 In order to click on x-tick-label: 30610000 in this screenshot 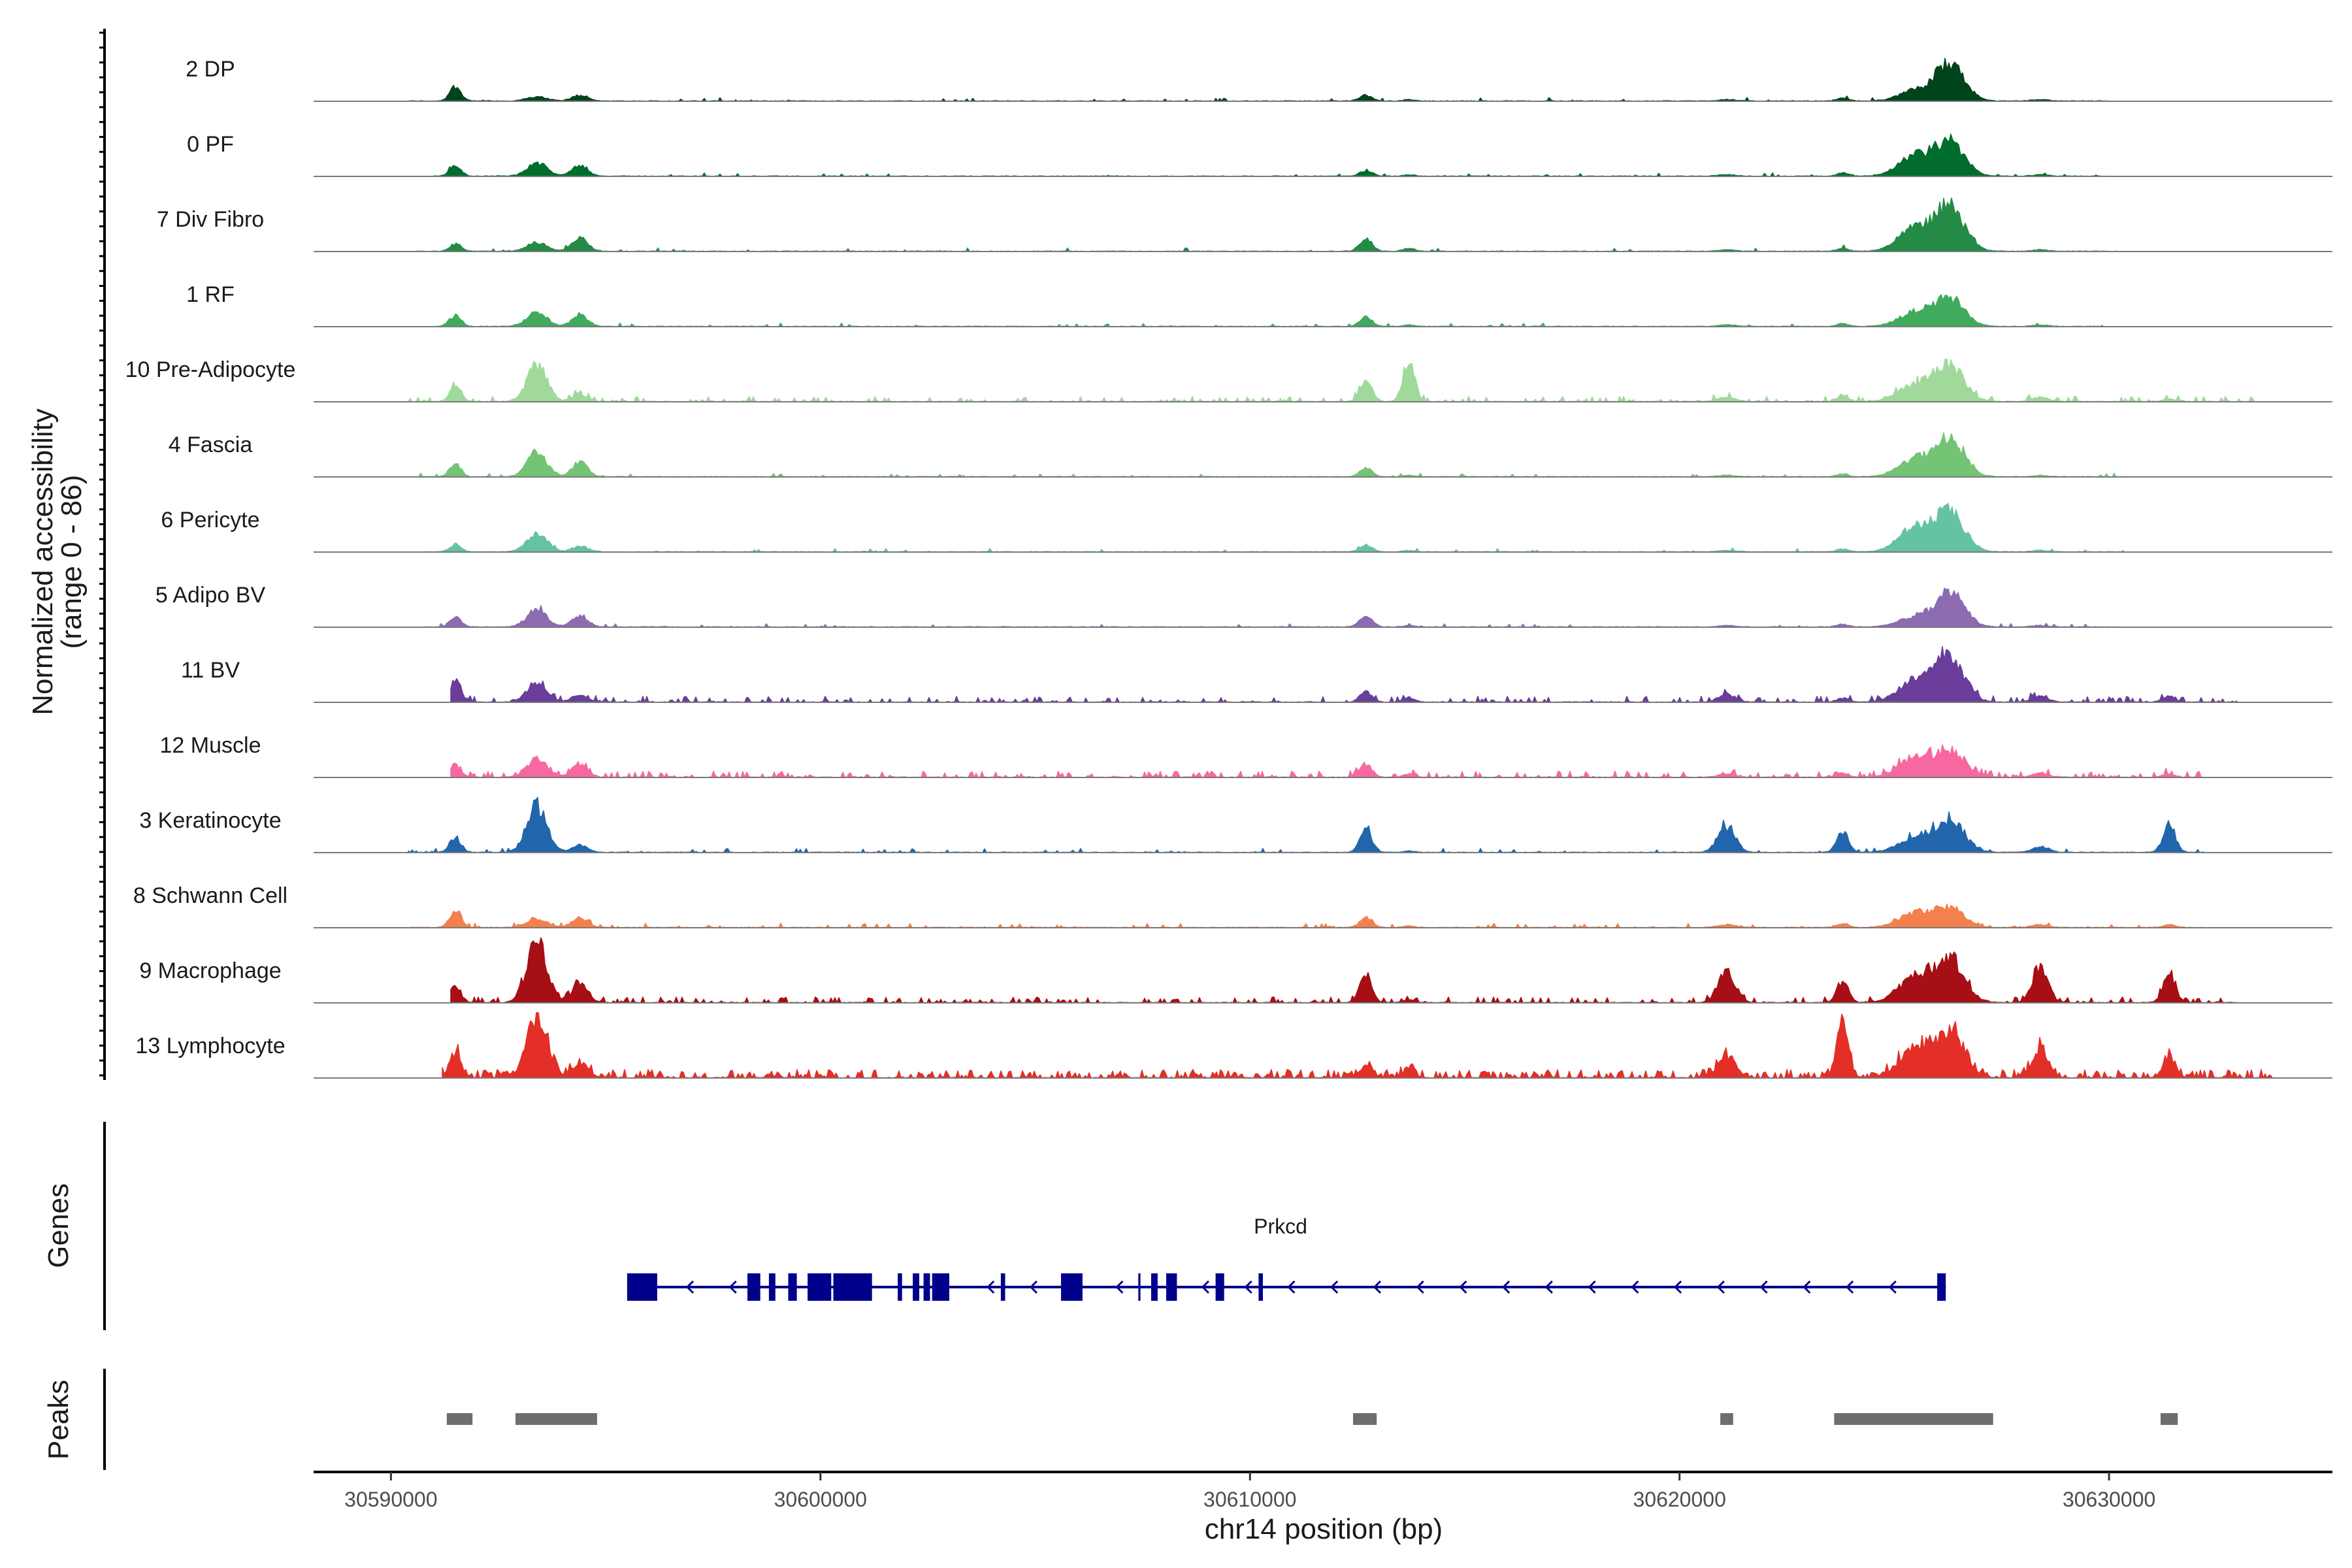, I will do `click(1249, 1499)`.